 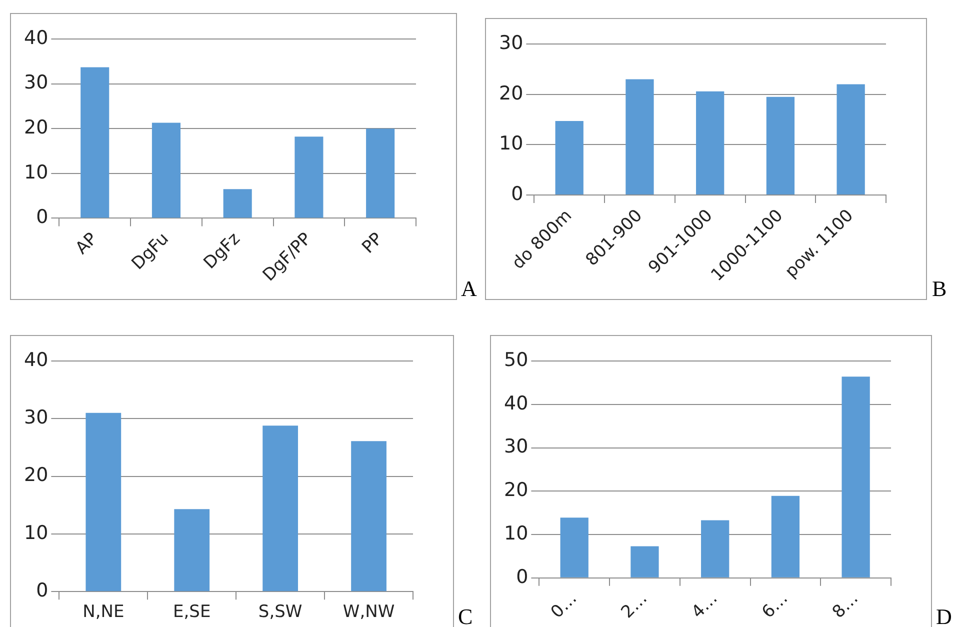 I want to click on x-tick-label: E,SE, so click(x=192, y=612).